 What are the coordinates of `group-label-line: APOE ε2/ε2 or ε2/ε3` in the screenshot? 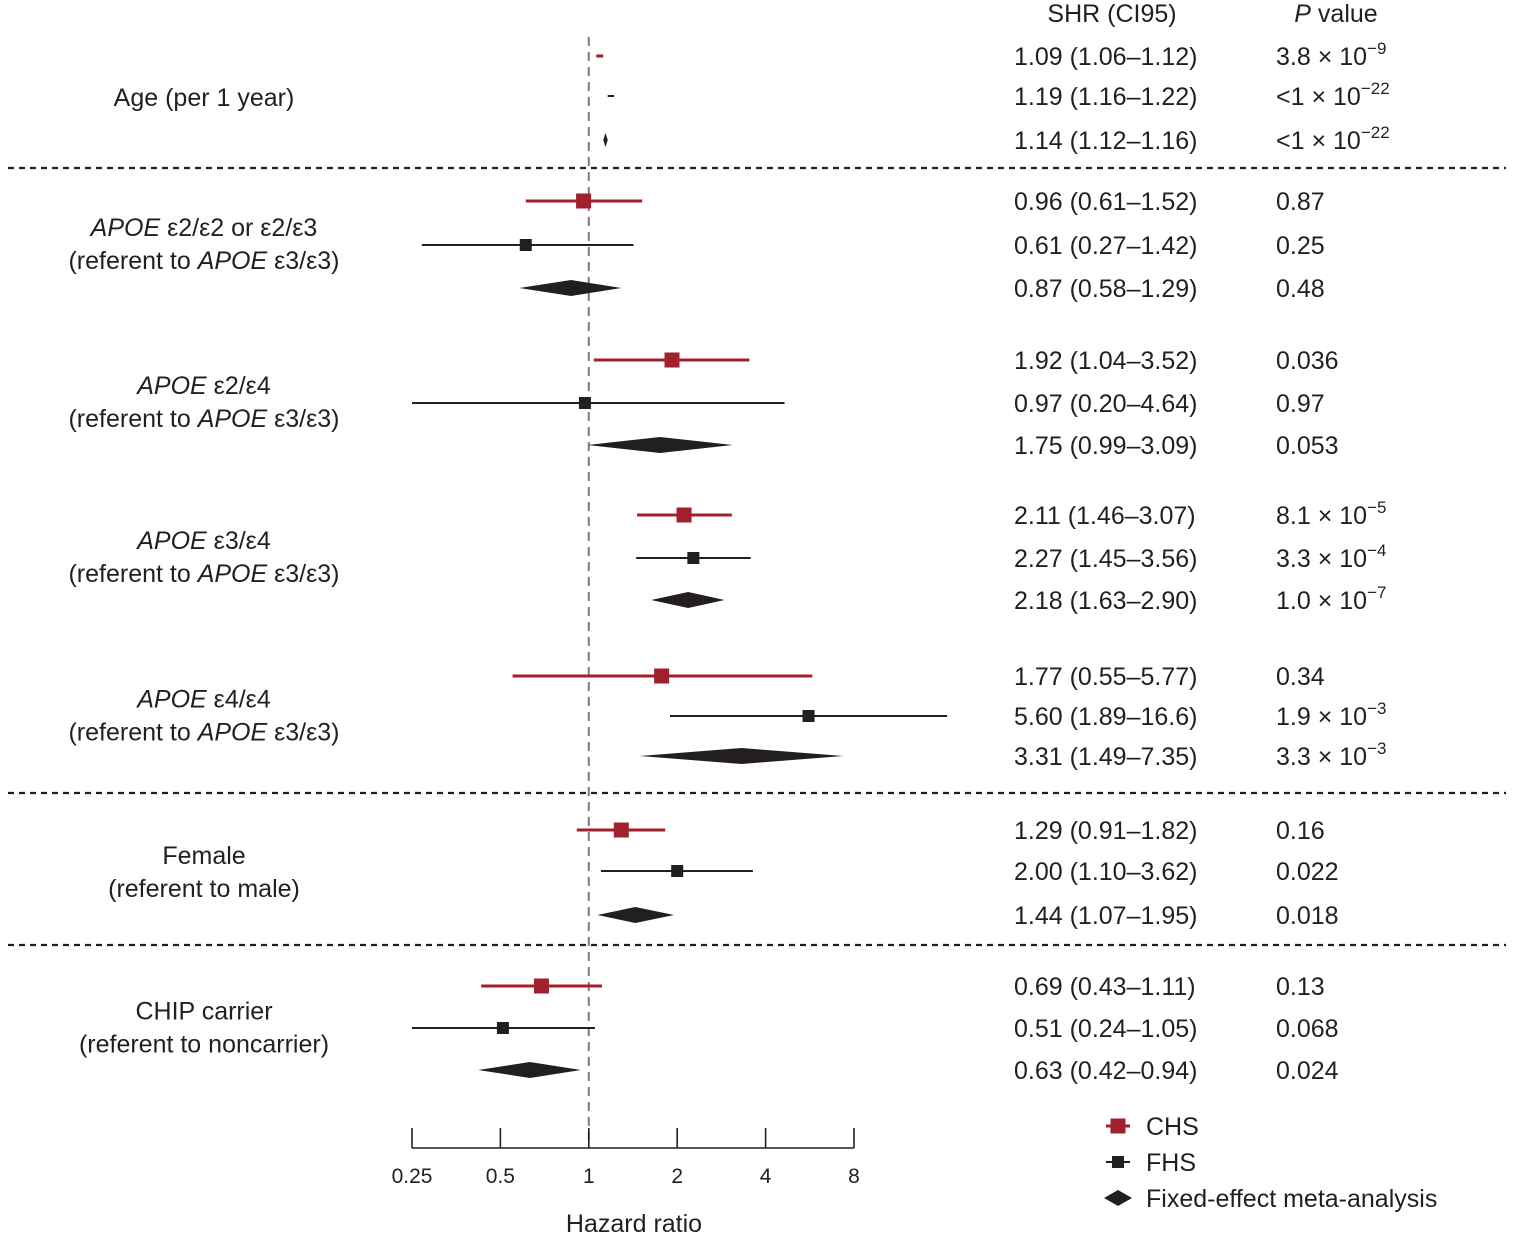 It's located at (203, 228).